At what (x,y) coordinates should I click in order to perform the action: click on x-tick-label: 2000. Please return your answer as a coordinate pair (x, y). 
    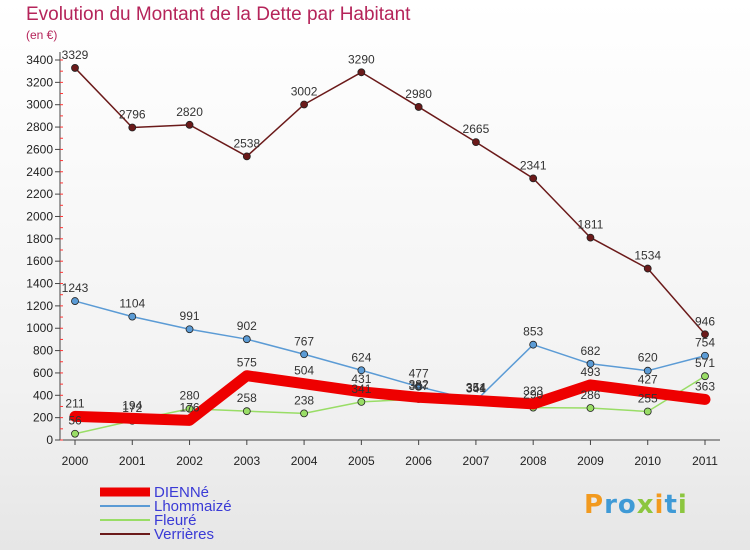
    Looking at the image, I should click on (75, 461).